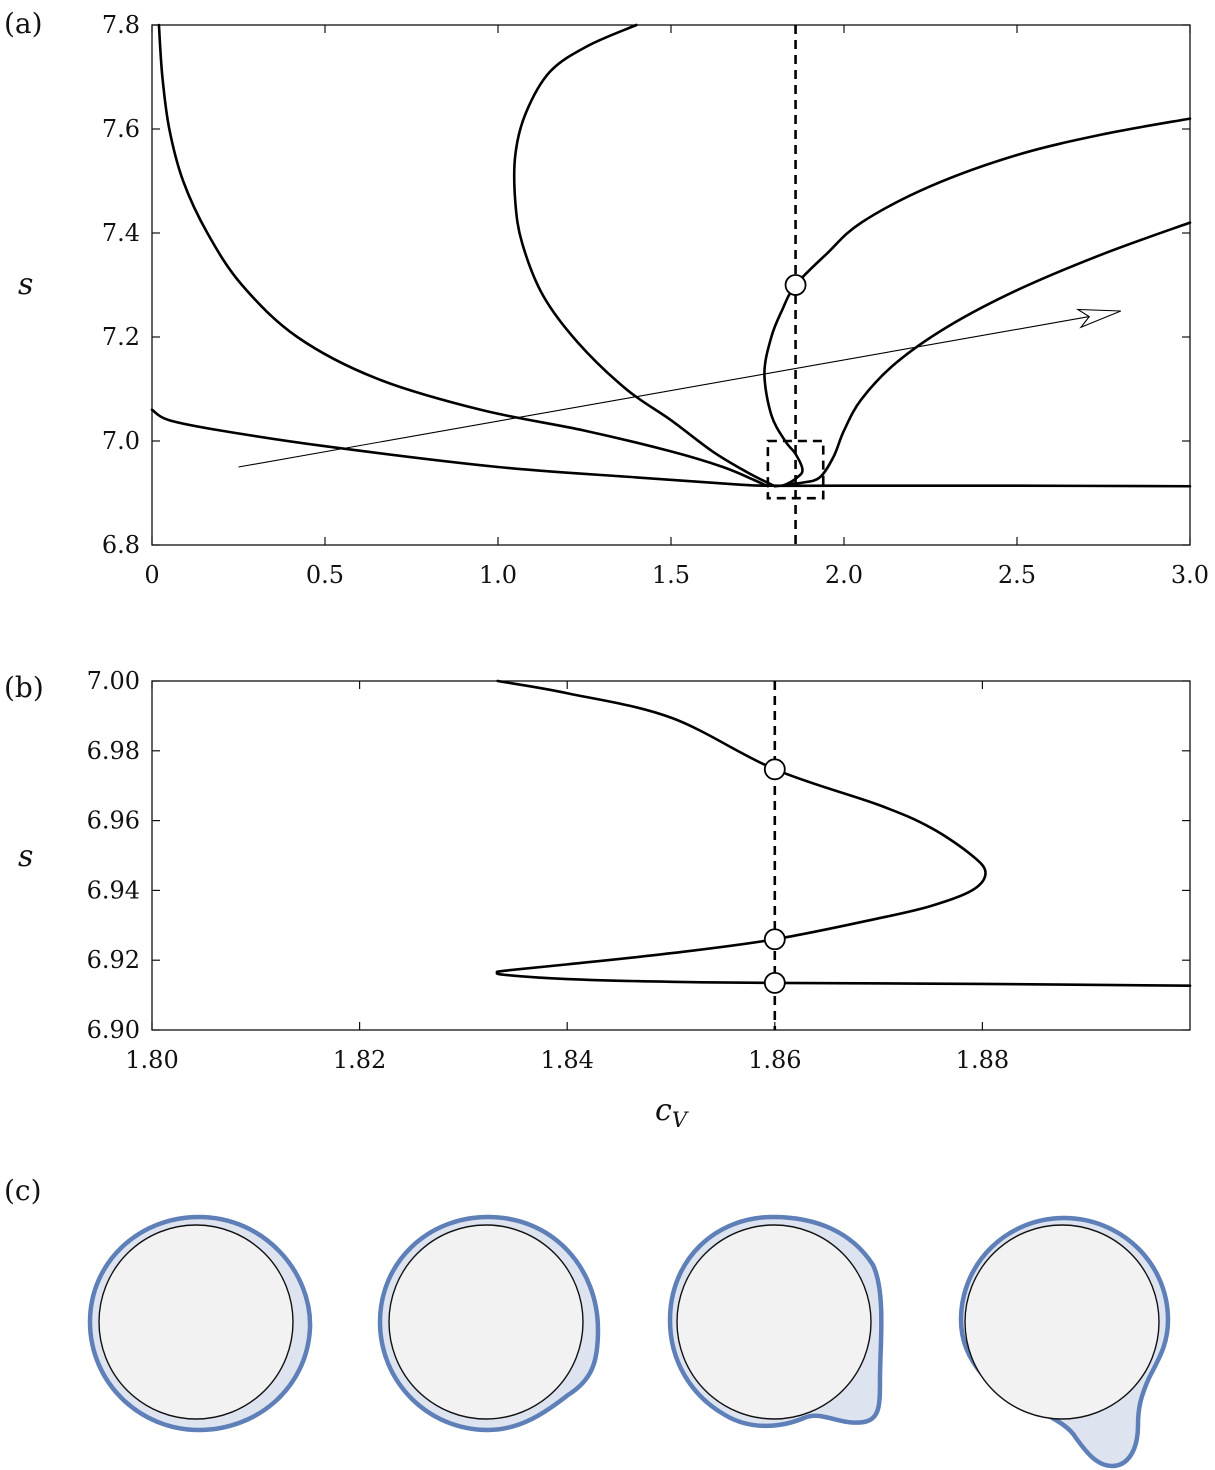 This screenshot has height=1470, width=1215. Describe the element at coordinates (1017, 575) in the screenshot. I see `x-tick-label: 2.5` at that location.